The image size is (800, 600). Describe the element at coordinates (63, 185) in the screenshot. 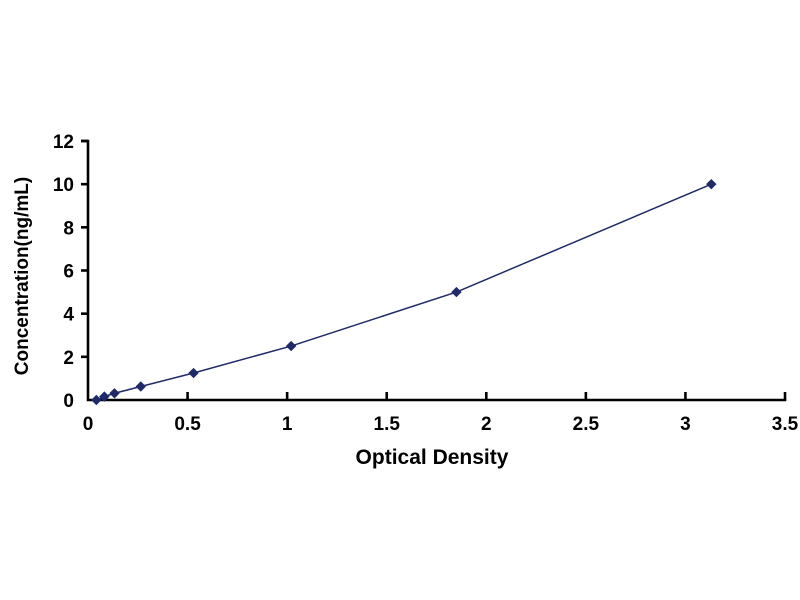

I see `y-tick-label-10: 10` at that location.